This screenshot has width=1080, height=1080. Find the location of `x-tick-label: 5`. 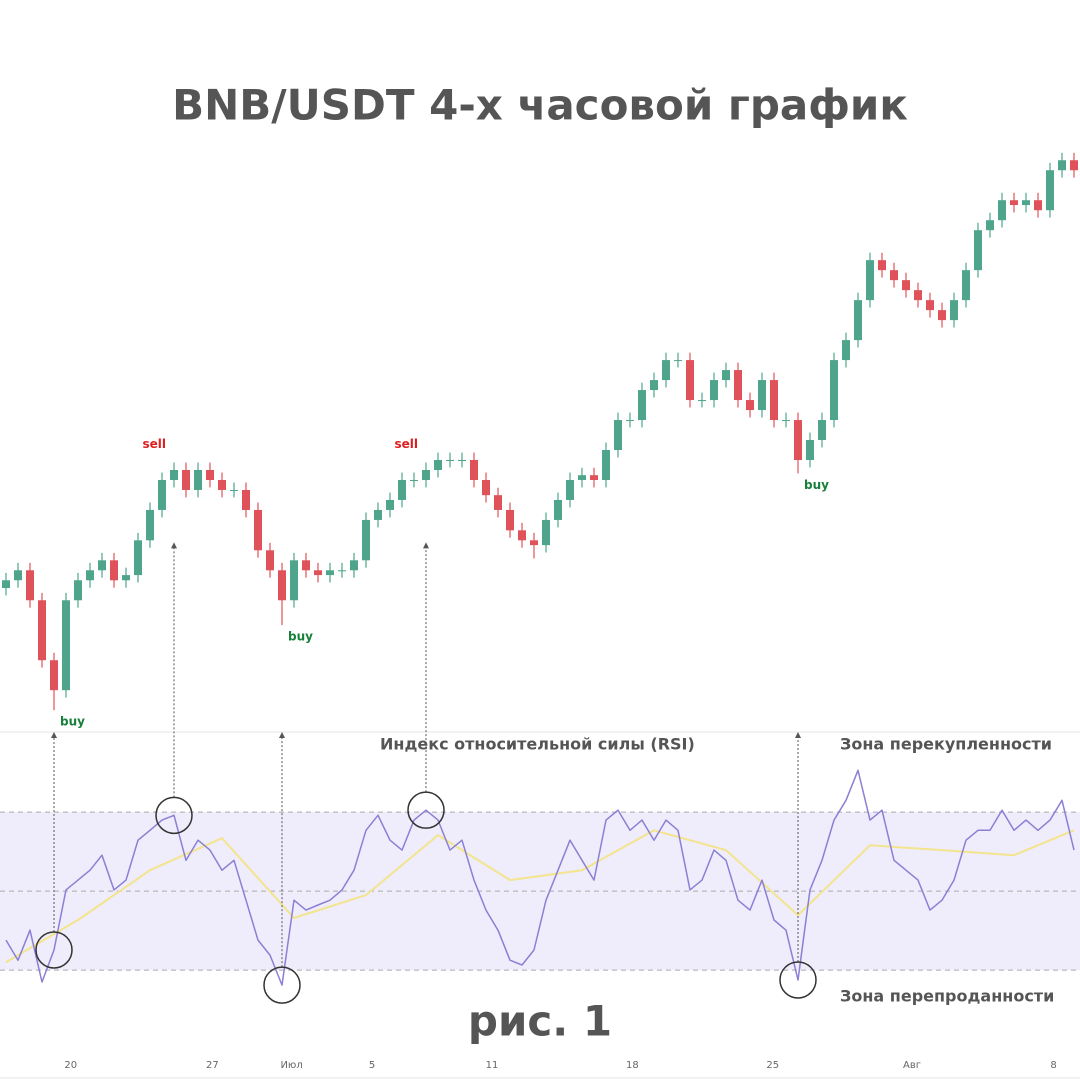

x-tick-label: 5 is located at coordinates (372, 1065).